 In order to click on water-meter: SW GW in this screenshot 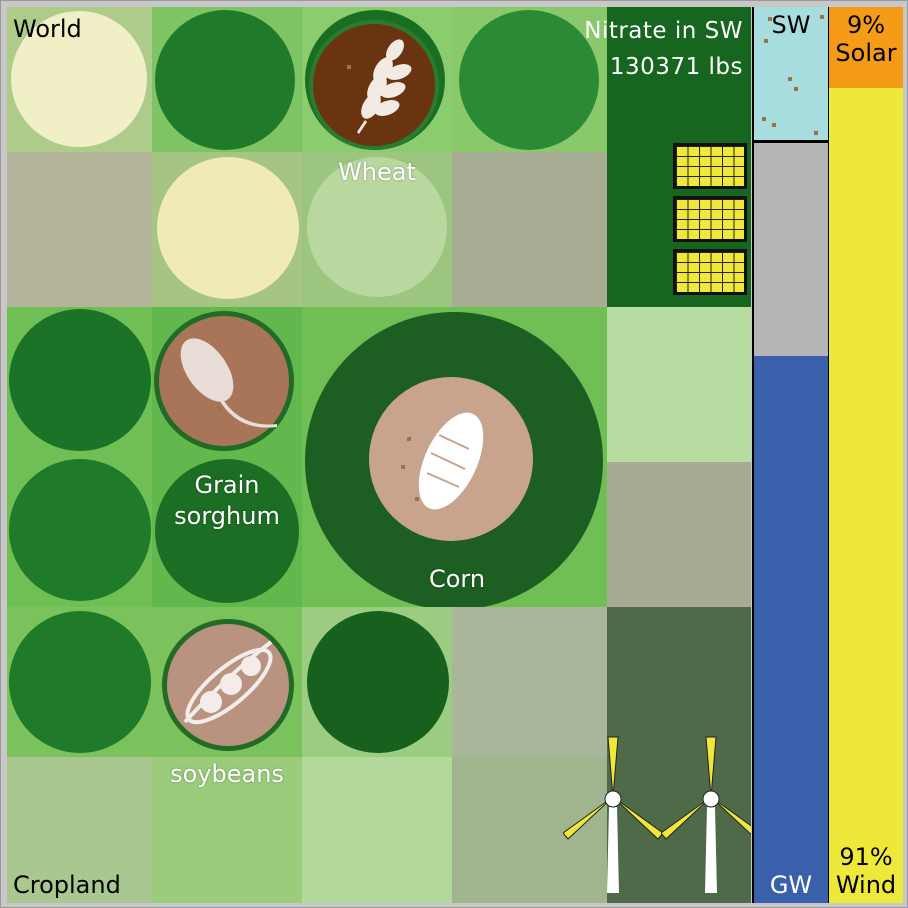, I will do `click(791, 455)`.